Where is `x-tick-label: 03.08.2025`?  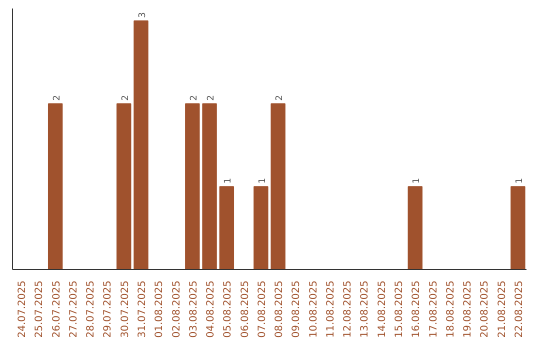
x-tick-label: 03.08.2025 is located at coordinates (194, 309).